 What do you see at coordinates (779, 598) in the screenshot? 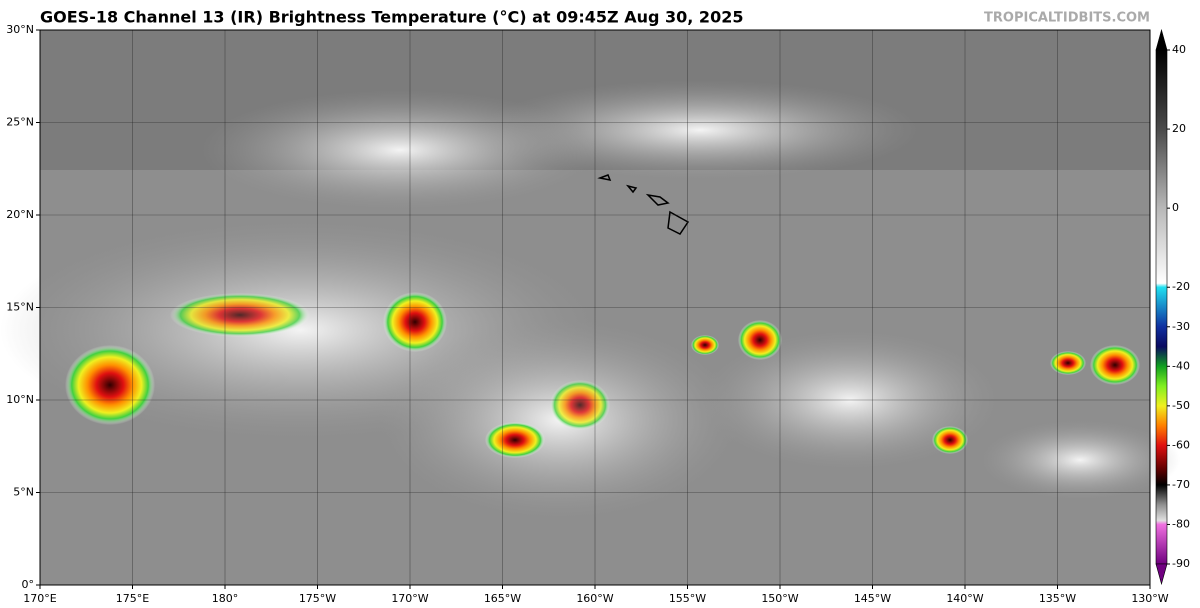
I see `lon-label: 150°W` at bounding box center [779, 598].